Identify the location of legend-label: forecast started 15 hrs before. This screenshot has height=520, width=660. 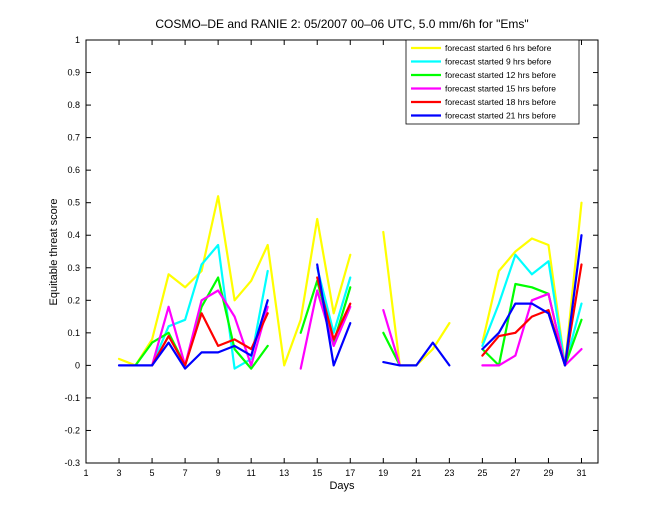
(500, 89).